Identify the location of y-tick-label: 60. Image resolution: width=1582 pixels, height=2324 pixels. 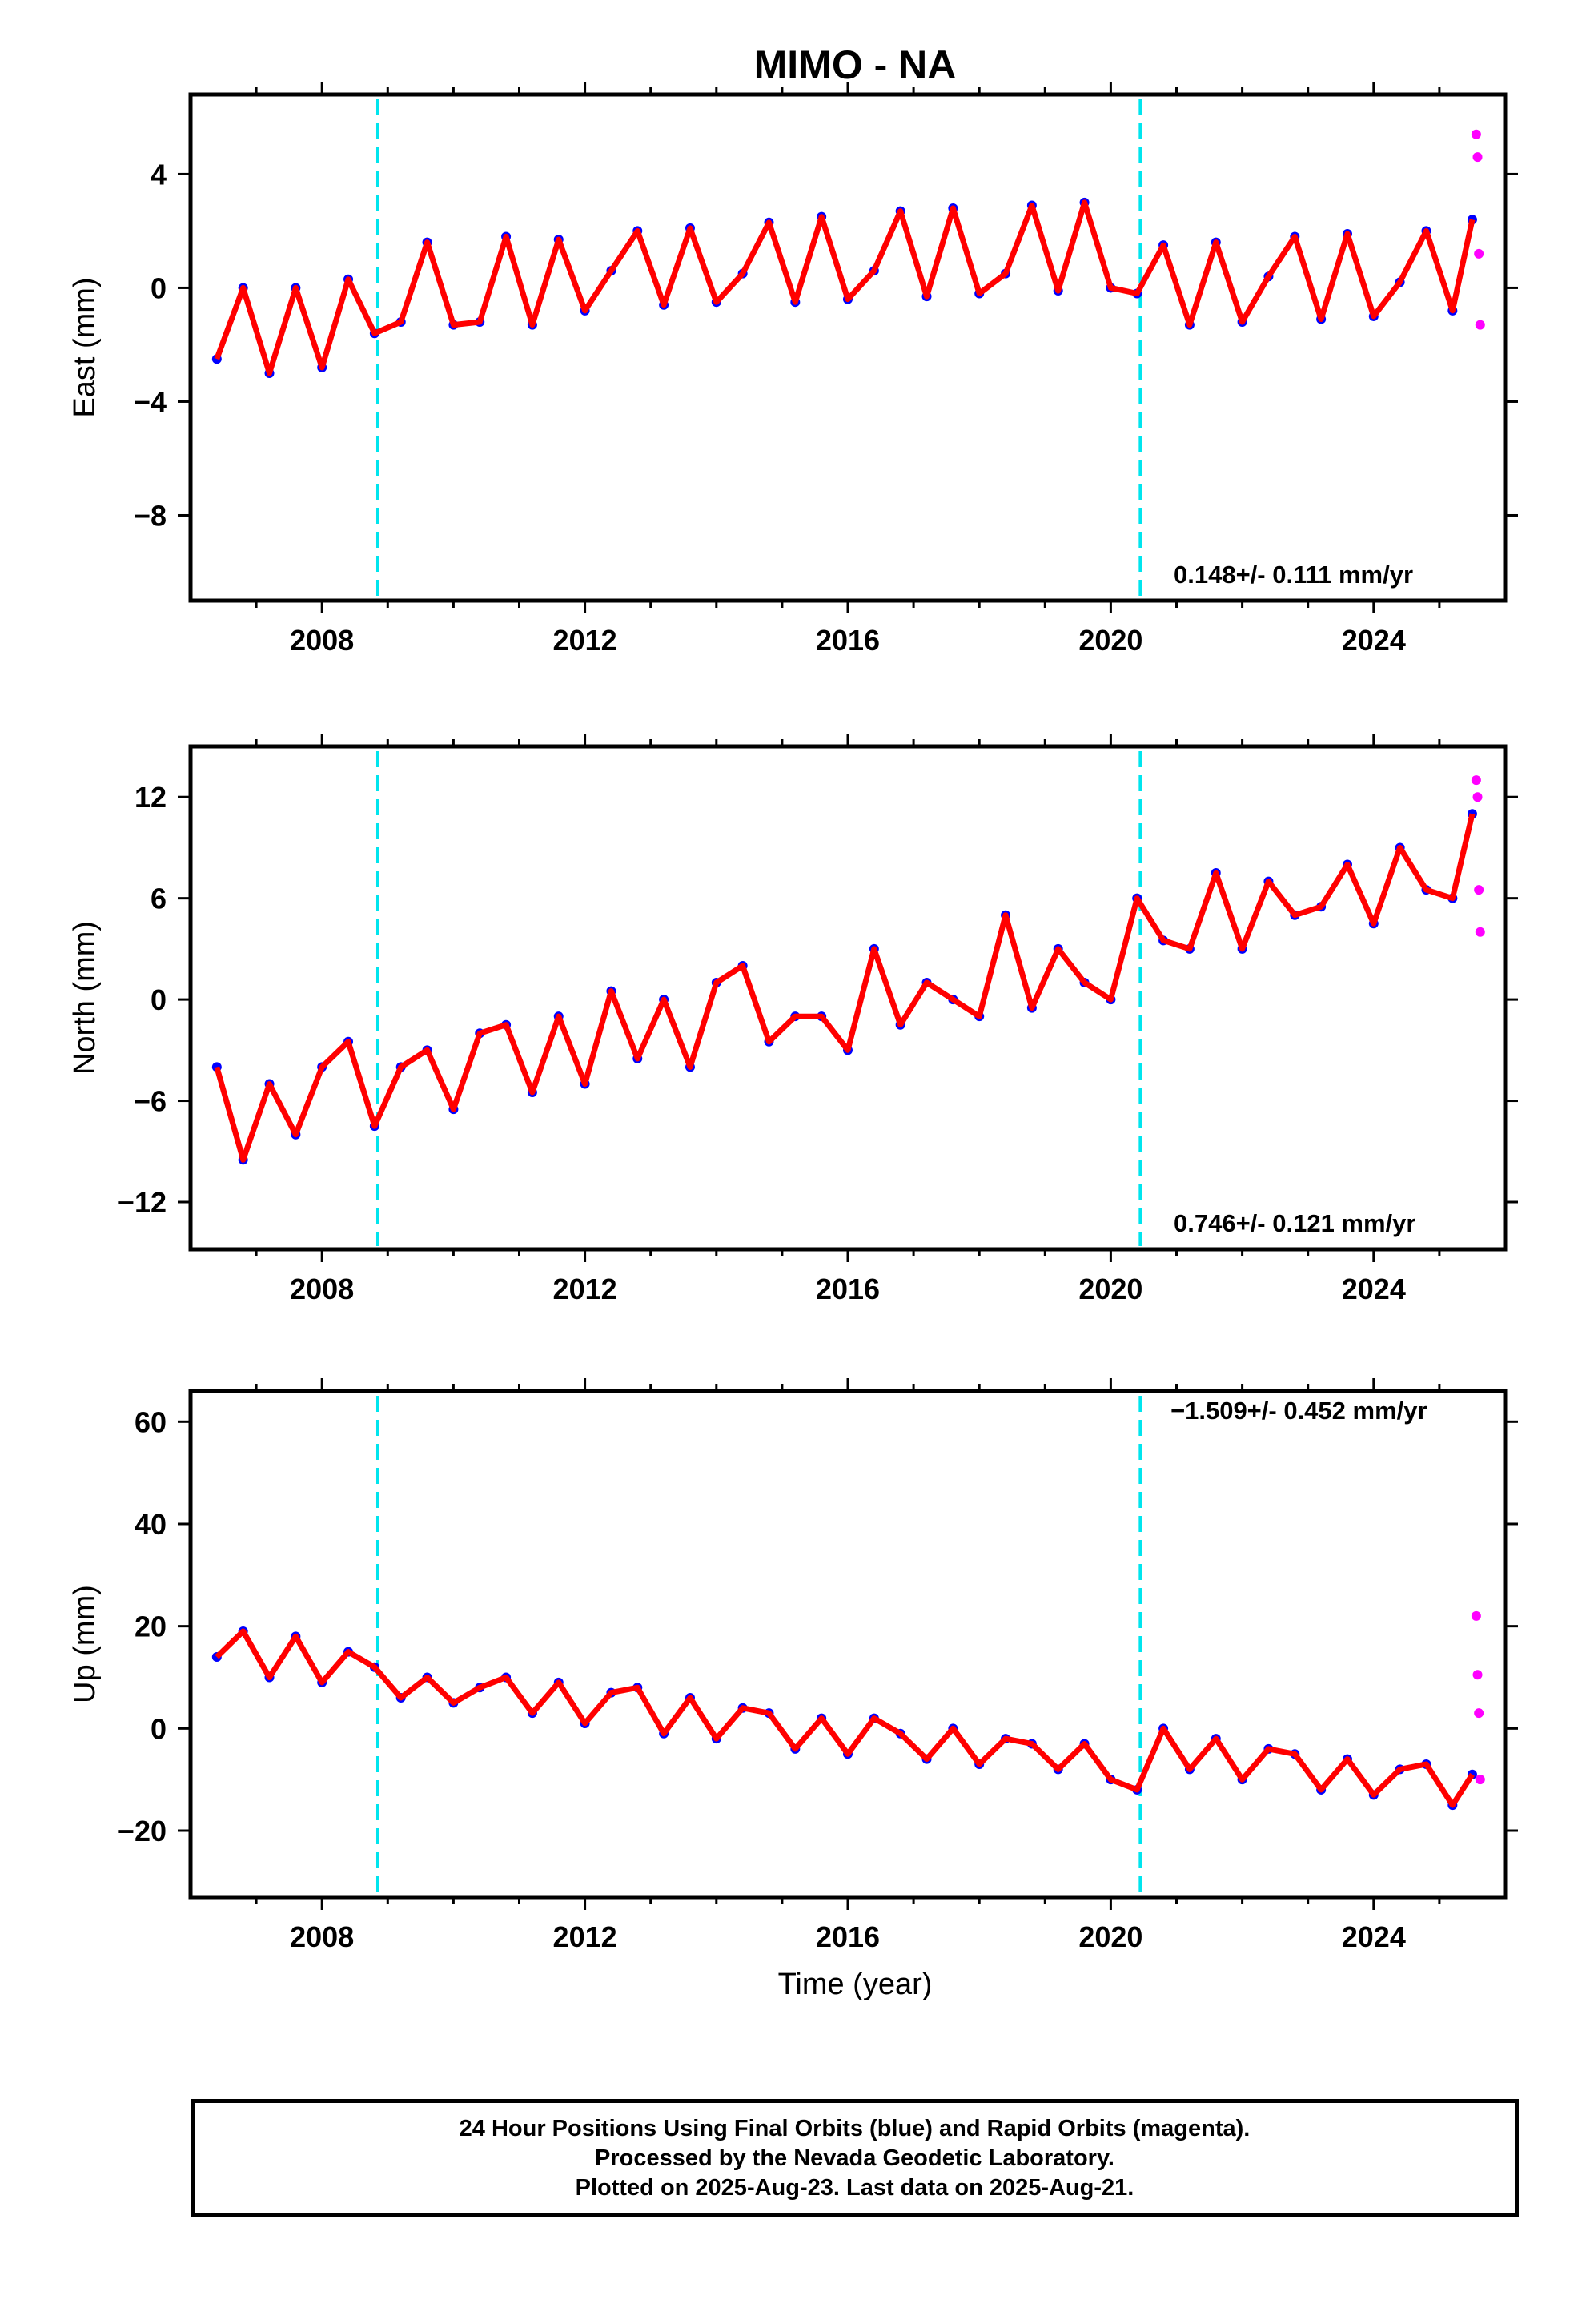
(151, 1421).